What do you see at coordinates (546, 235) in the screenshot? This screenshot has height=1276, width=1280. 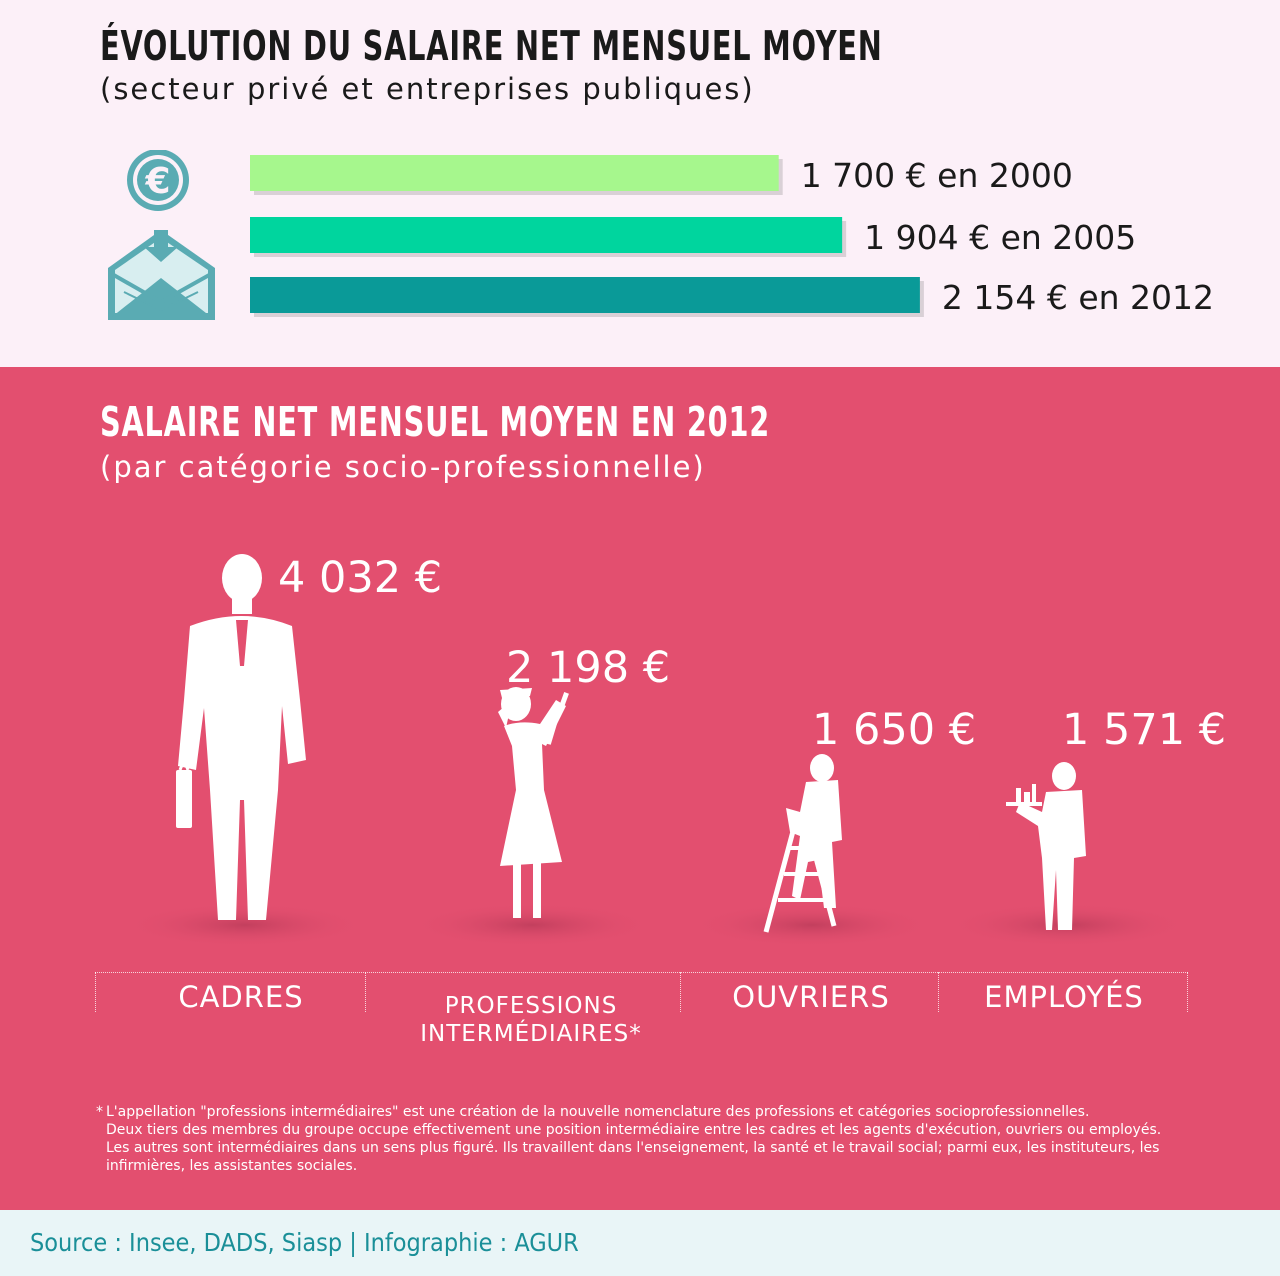 I see `bar-2005` at bounding box center [546, 235].